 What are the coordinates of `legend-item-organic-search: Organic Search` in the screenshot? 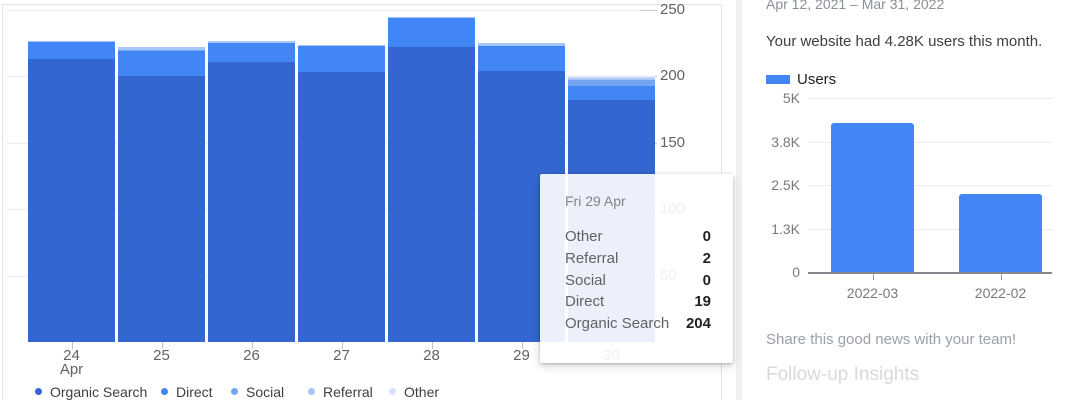 It's located at (91, 391).